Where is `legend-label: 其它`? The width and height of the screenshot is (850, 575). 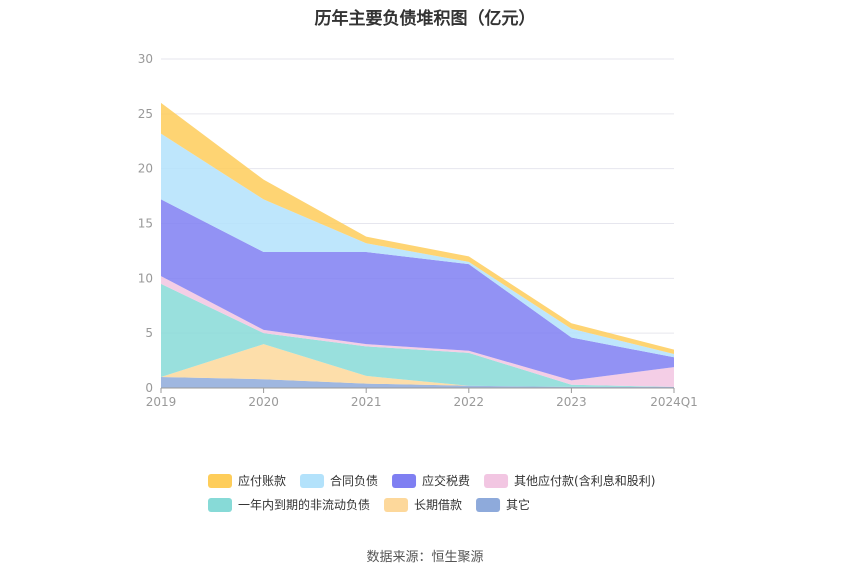 legend-label: 其它 is located at coordinates (518, 504).